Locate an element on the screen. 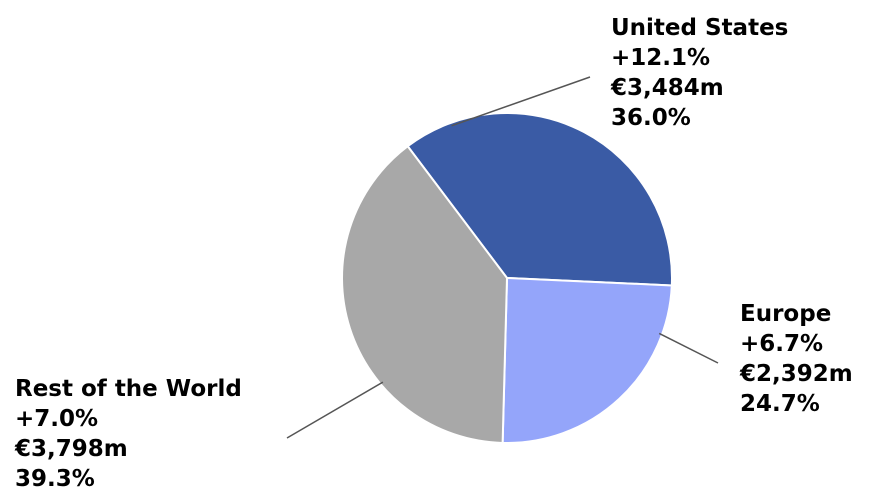  slice-amount-united-states: €3,484m is located at coordinates (667, 88).